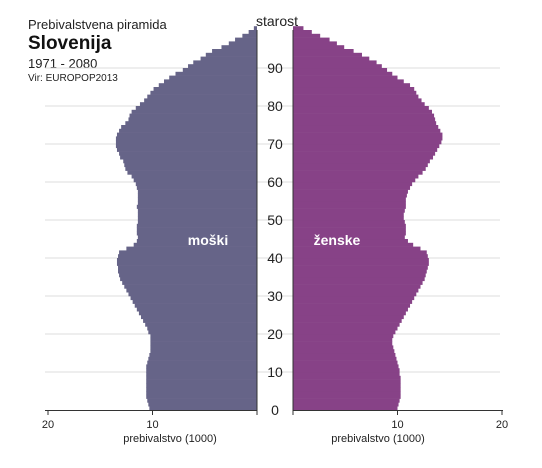  What do you see at coordinates (73, 78) in the screenshot?
I see `chart-source: Vir: EUROPOP2013` at bounding box center [73, 78].